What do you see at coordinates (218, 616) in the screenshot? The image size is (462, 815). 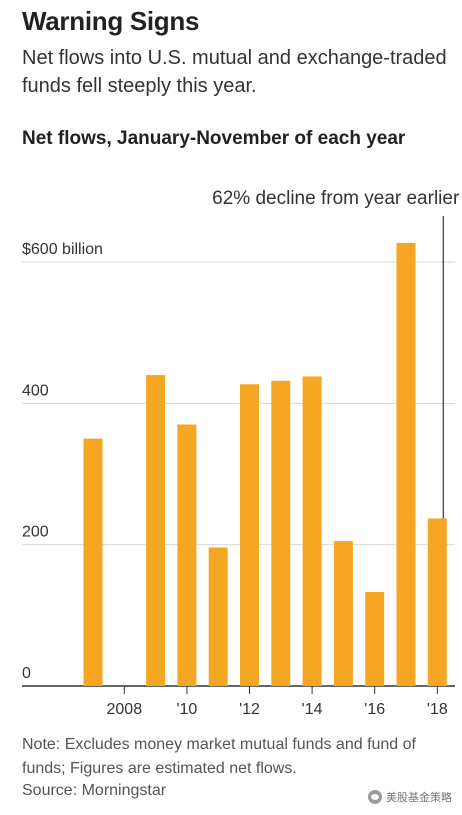 I see `bar-2011` at bounding box center [218, 616].